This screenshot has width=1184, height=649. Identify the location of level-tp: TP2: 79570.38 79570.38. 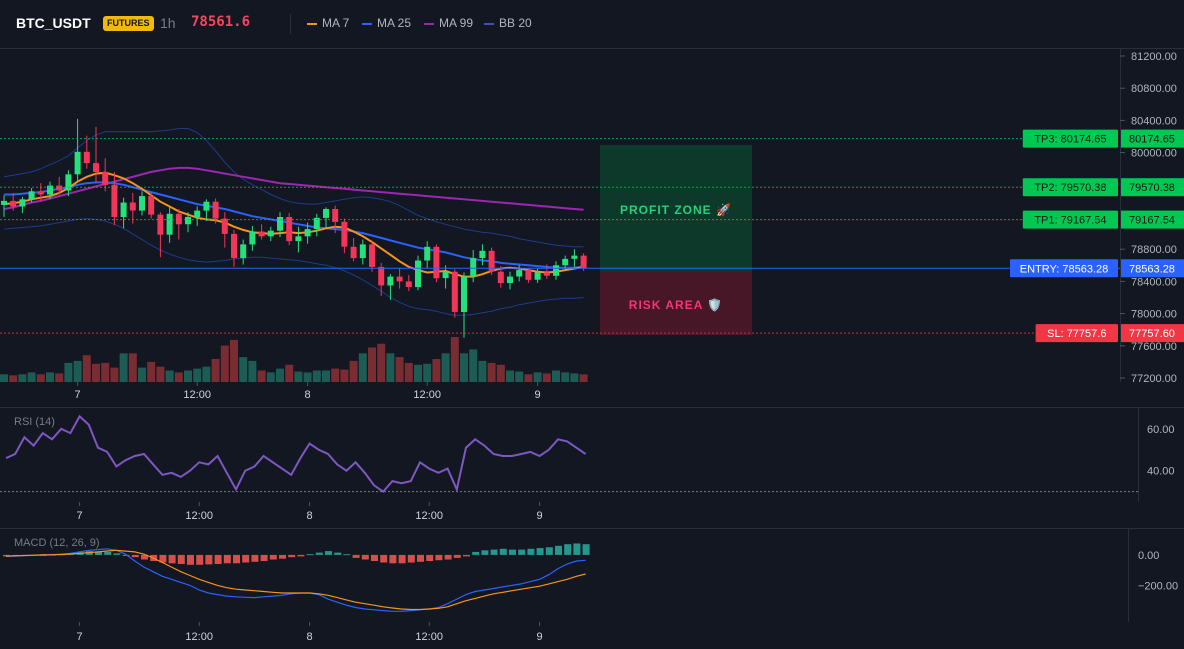
(592, 187).